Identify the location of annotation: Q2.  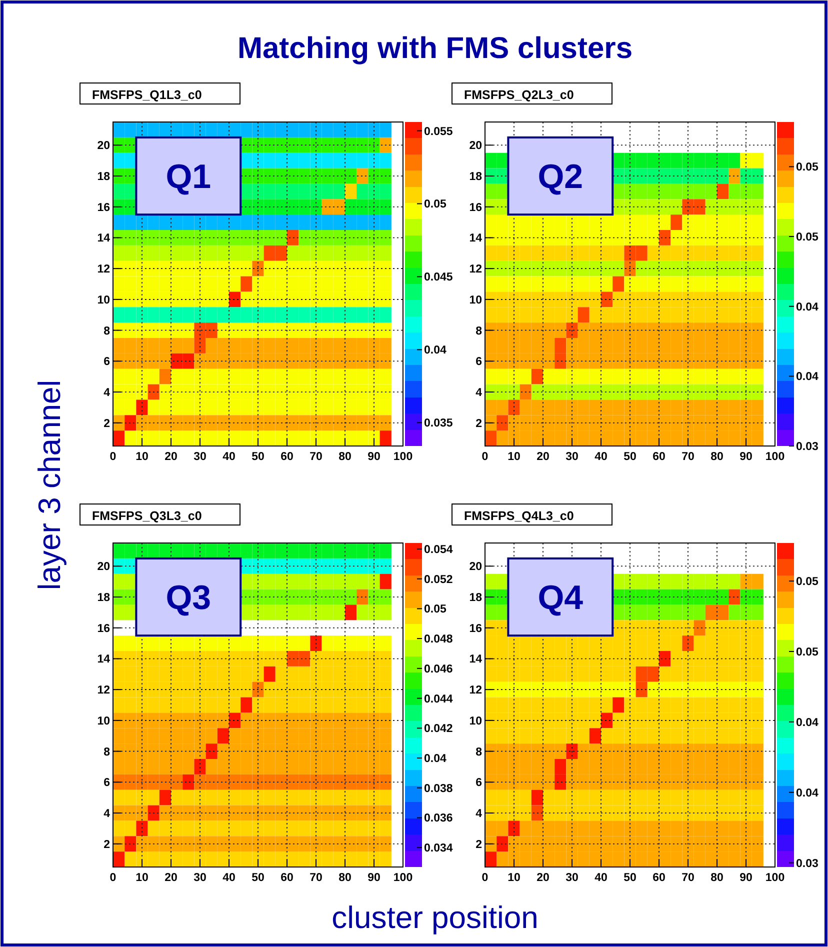
(561, 177).